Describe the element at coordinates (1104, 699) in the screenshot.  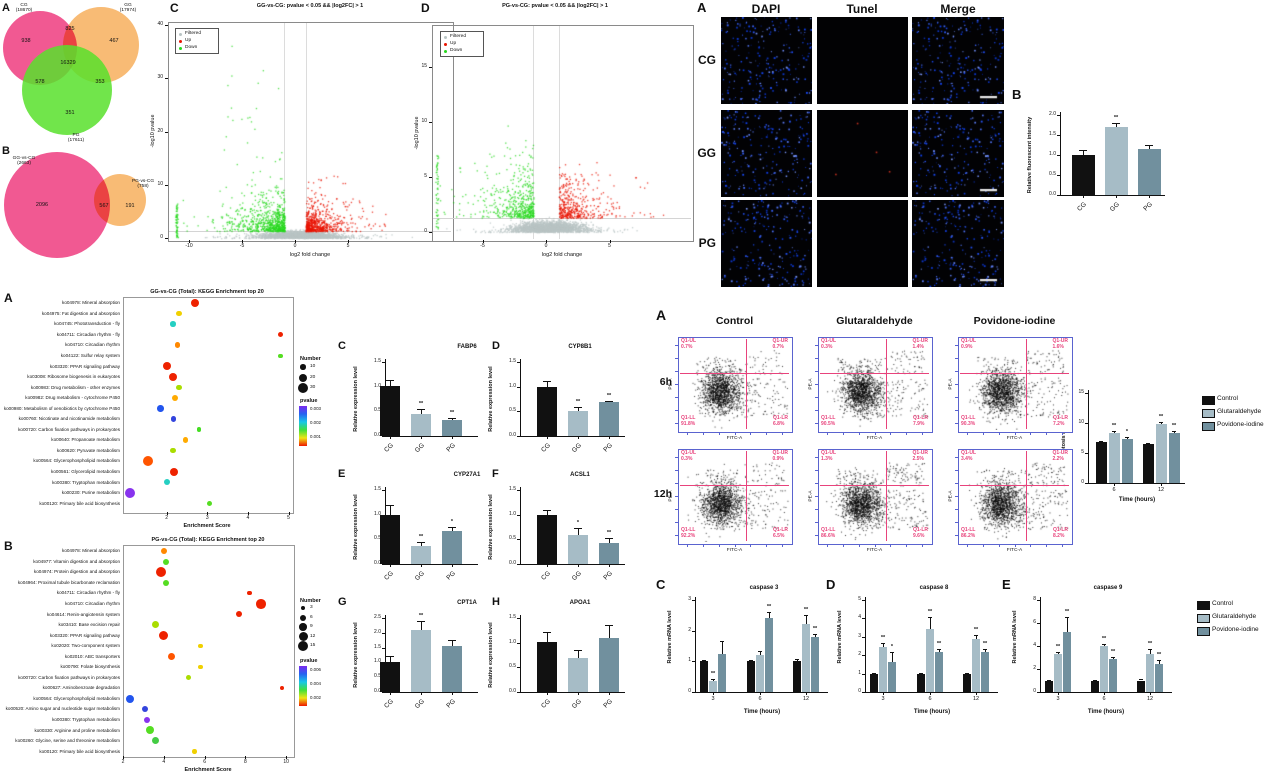
I see `x-group-label: 6` at that location.